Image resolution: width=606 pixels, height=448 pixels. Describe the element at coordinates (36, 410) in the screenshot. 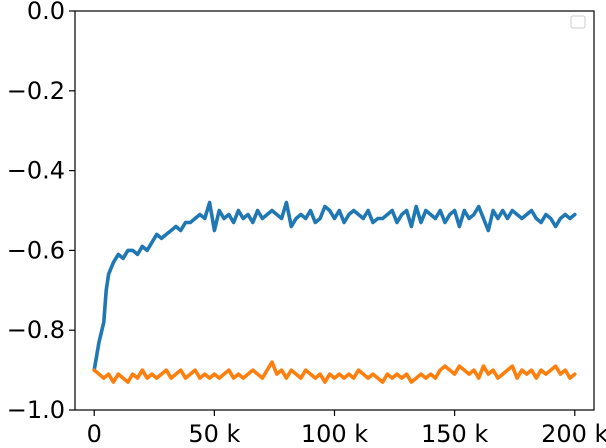

I see `y-tick-label: −1.0` at that location.